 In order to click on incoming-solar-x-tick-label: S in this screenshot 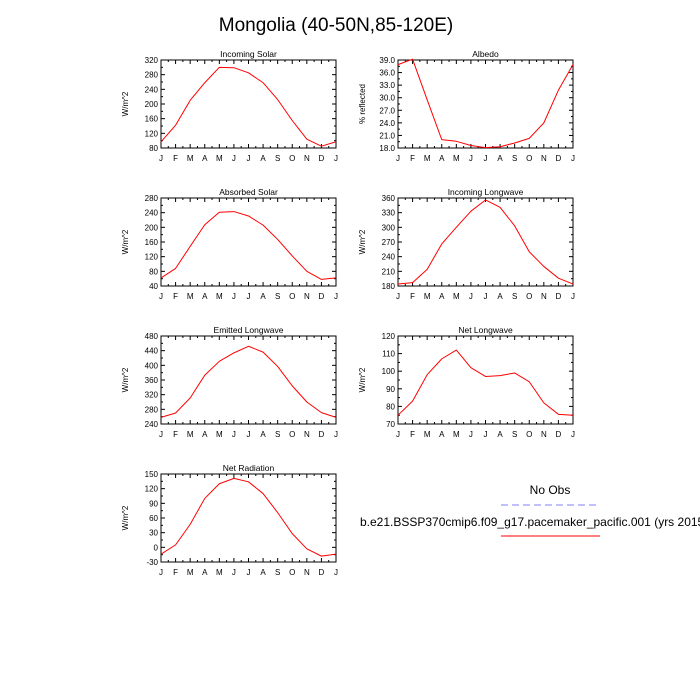, I will do `click(277, 158)`.